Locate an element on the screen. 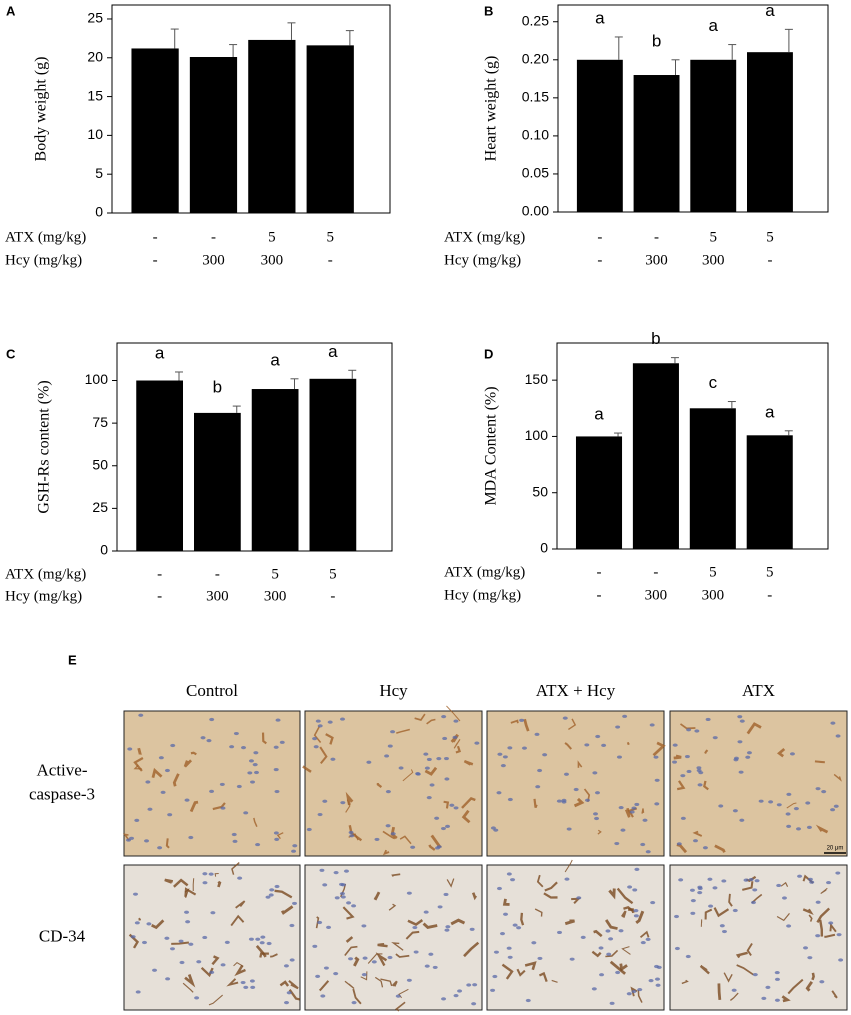 The image size is (851, 1015). micrograph-bg is located at coordinates (575, 937).